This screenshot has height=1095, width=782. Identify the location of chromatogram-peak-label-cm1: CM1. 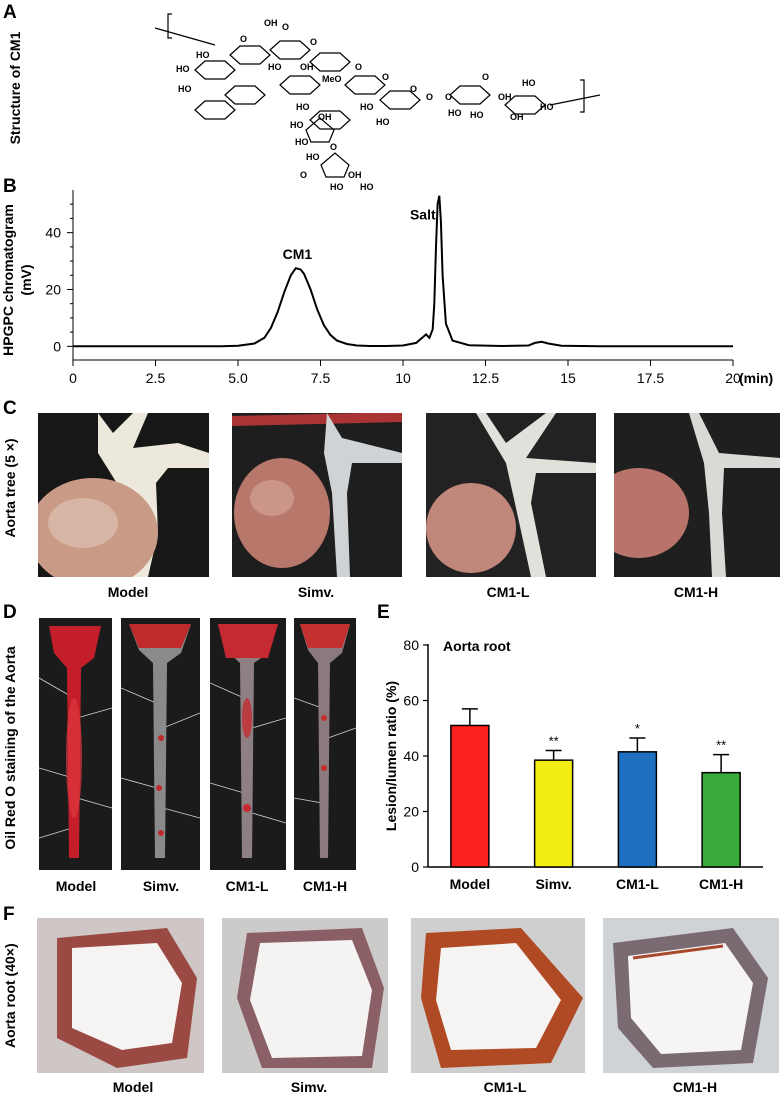
(298, 254).